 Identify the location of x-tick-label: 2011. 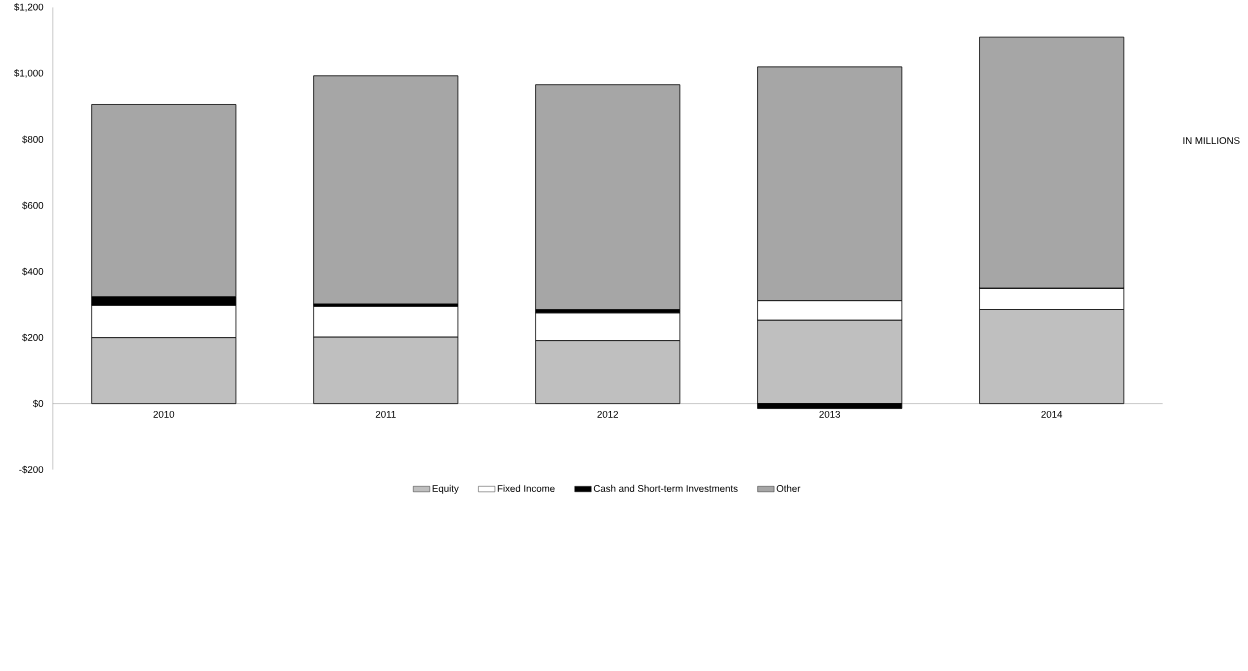
(385, 414).